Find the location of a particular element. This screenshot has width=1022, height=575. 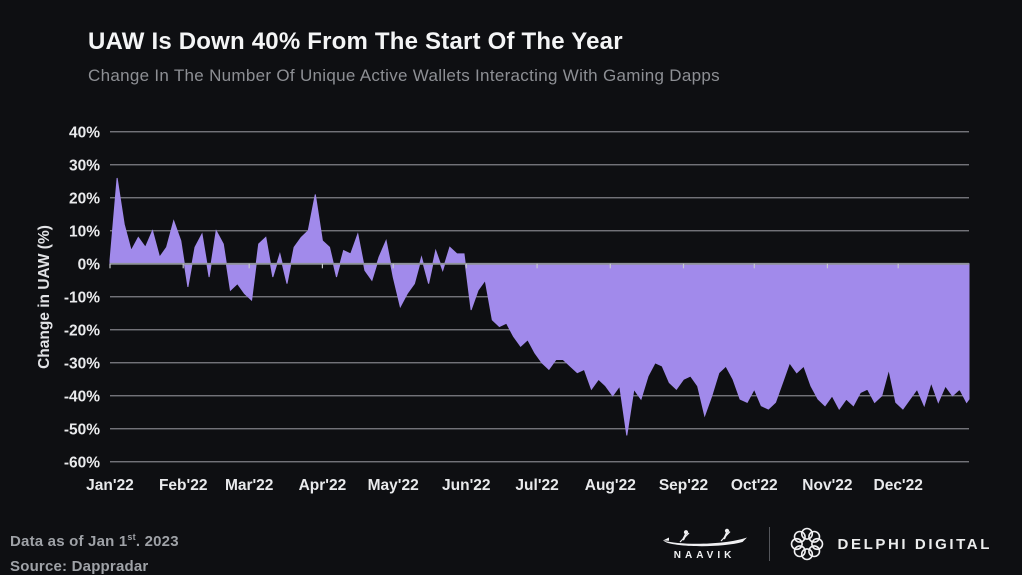

source-note: Source: Dappradar is located at coordinates (79, 566).